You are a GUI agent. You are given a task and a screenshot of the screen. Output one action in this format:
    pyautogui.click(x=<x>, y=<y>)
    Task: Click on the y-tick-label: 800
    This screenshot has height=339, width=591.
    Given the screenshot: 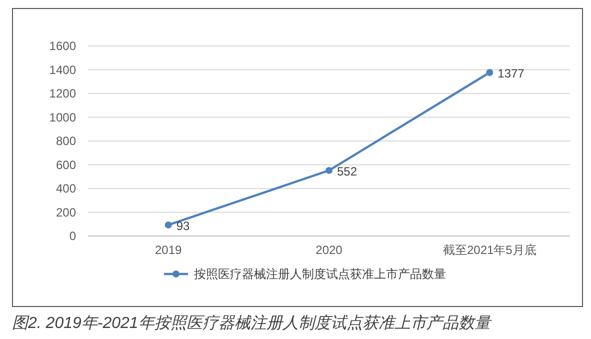 What is the action you would take?
    pyautogui.click(x=66, y=141)
    